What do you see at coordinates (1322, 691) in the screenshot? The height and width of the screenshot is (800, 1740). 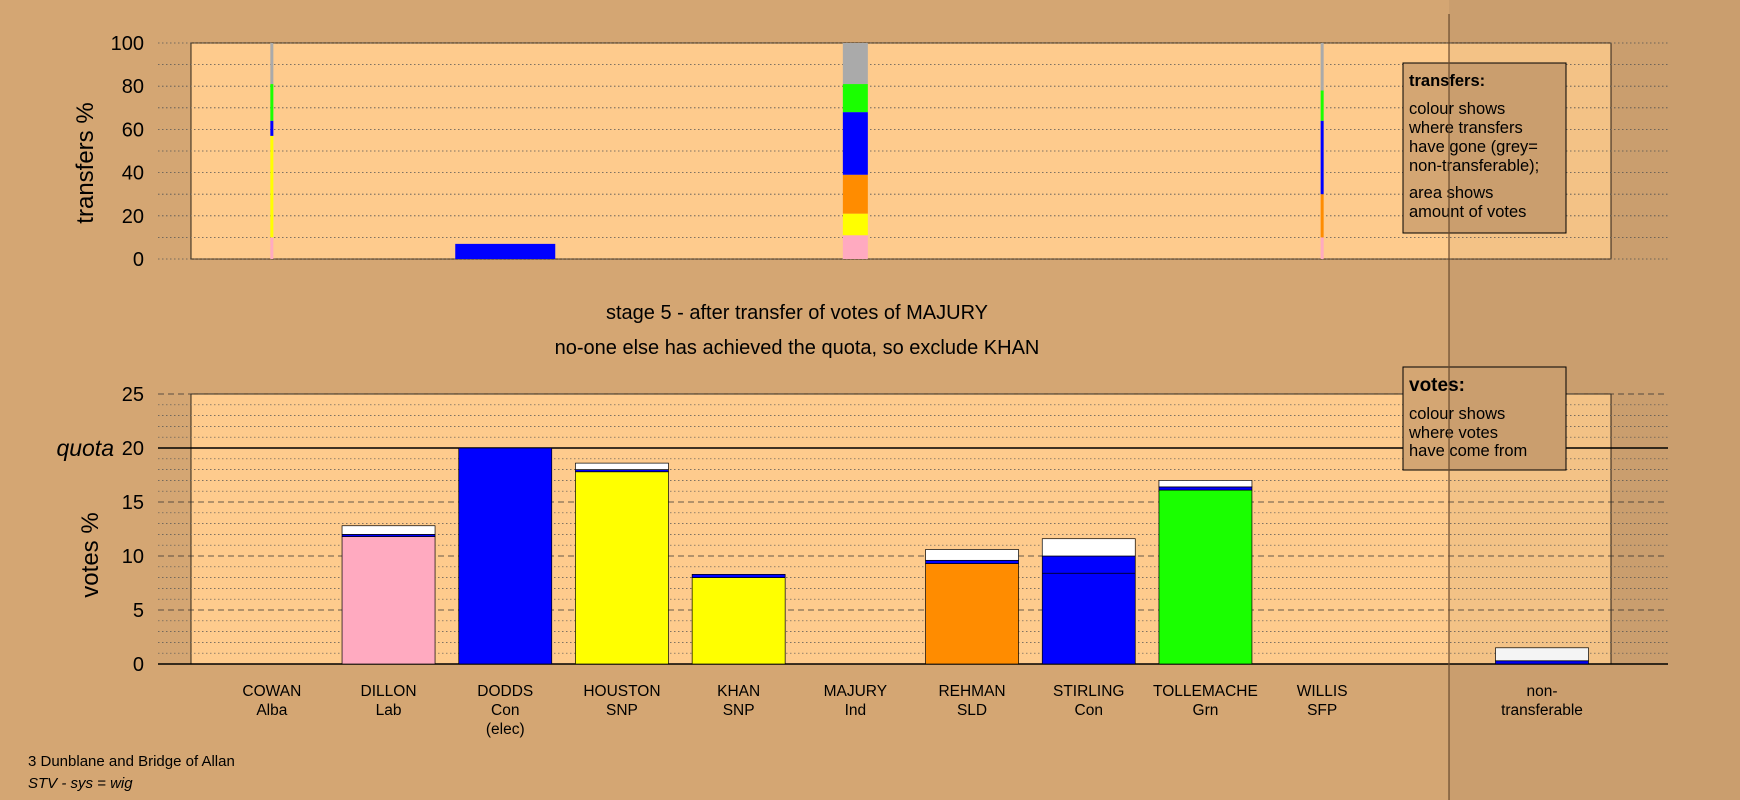 I see `candidate-name: WILLIS` at bounding box center [1322, 691].